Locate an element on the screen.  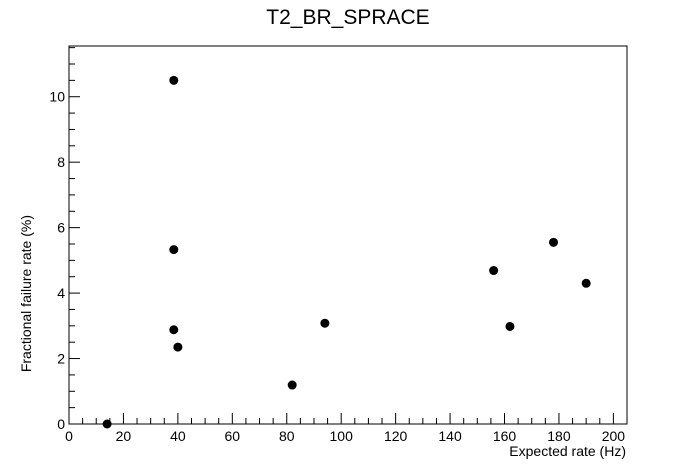
x-tick-label: 160 is located at coordinates (505, 436).